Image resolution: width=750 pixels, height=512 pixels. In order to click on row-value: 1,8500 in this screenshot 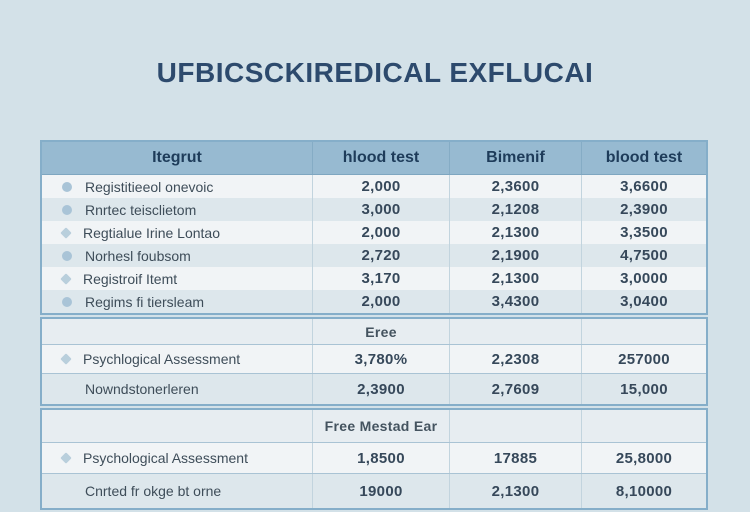, I will do `click(380, 458)`.